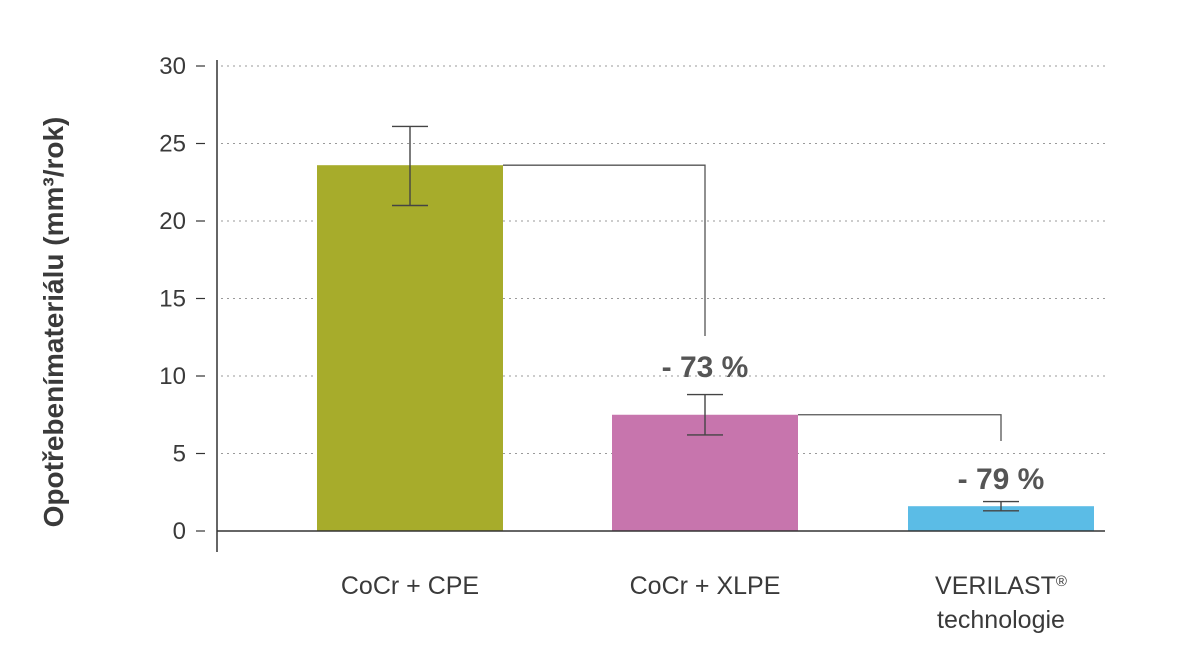 This screenshot has height=662, width=1178. Describe the element at coordinates (410, 348) in the screenshot. I see `bar` at that location.